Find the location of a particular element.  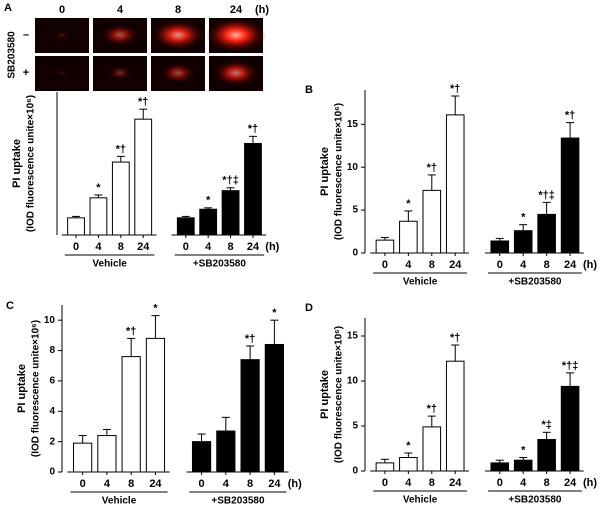

panel-label: B is located at coordinates (309, 90).